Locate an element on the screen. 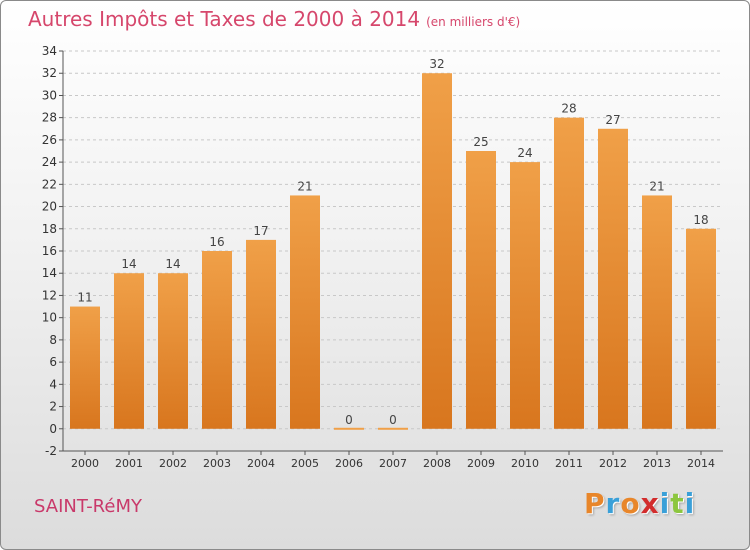 This screenshot has width=750, height=550. y-tick-label: 10 is located at coordinates (49, 318).